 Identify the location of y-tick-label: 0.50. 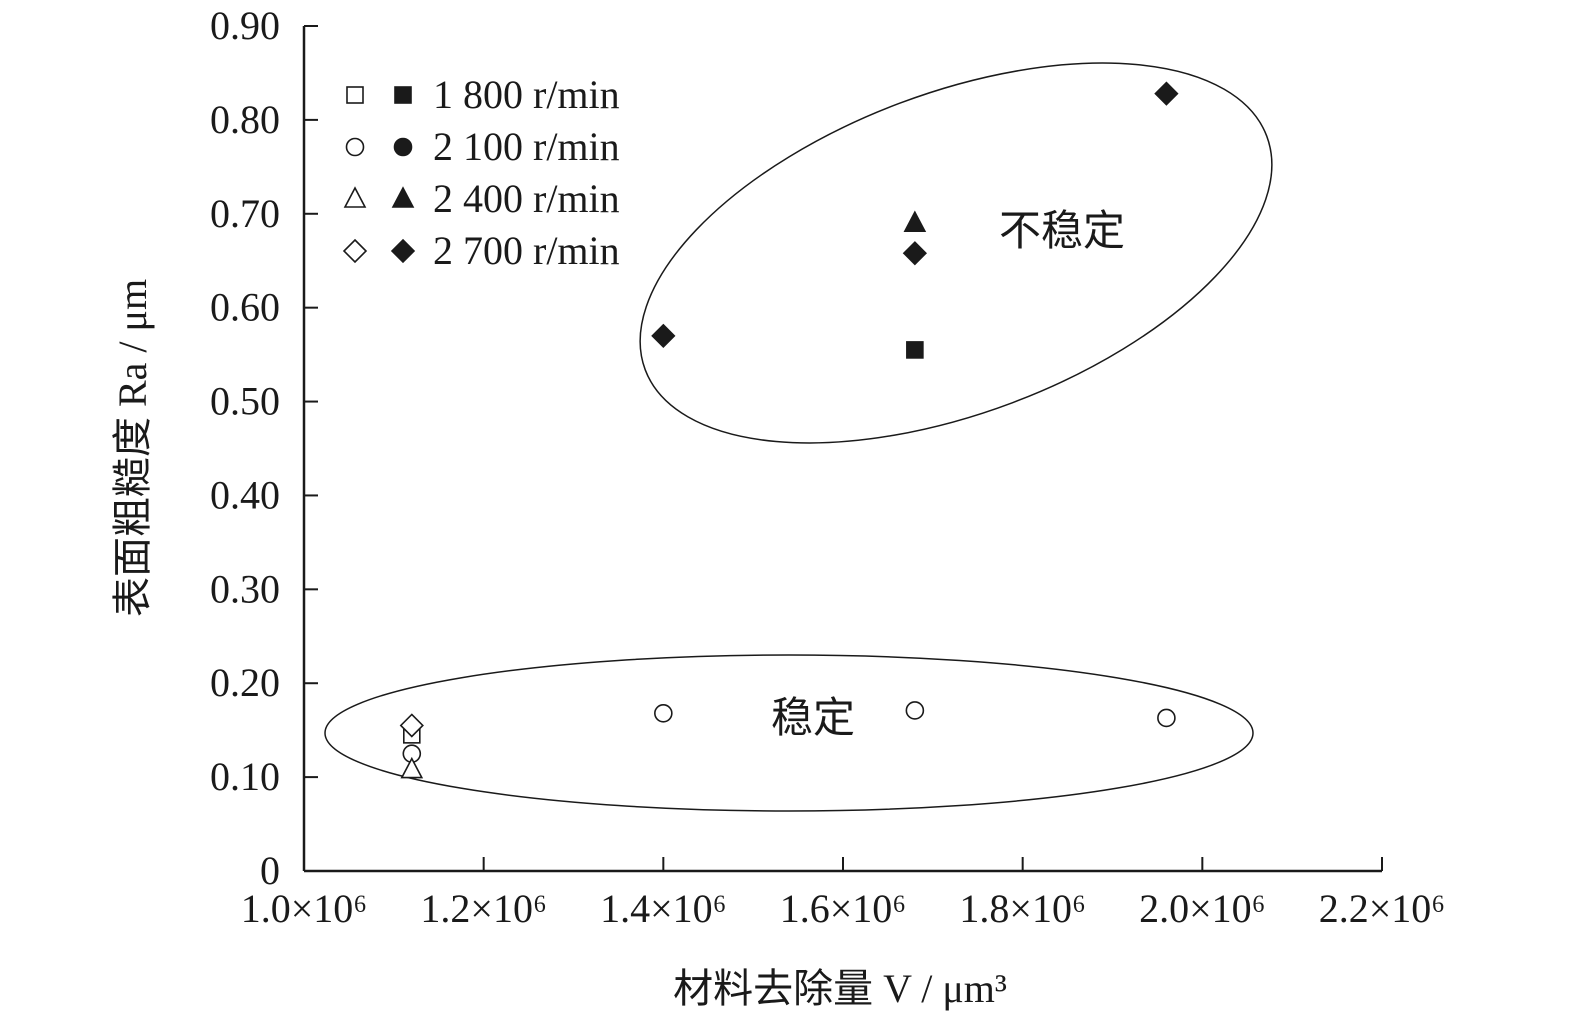
(245, 401).